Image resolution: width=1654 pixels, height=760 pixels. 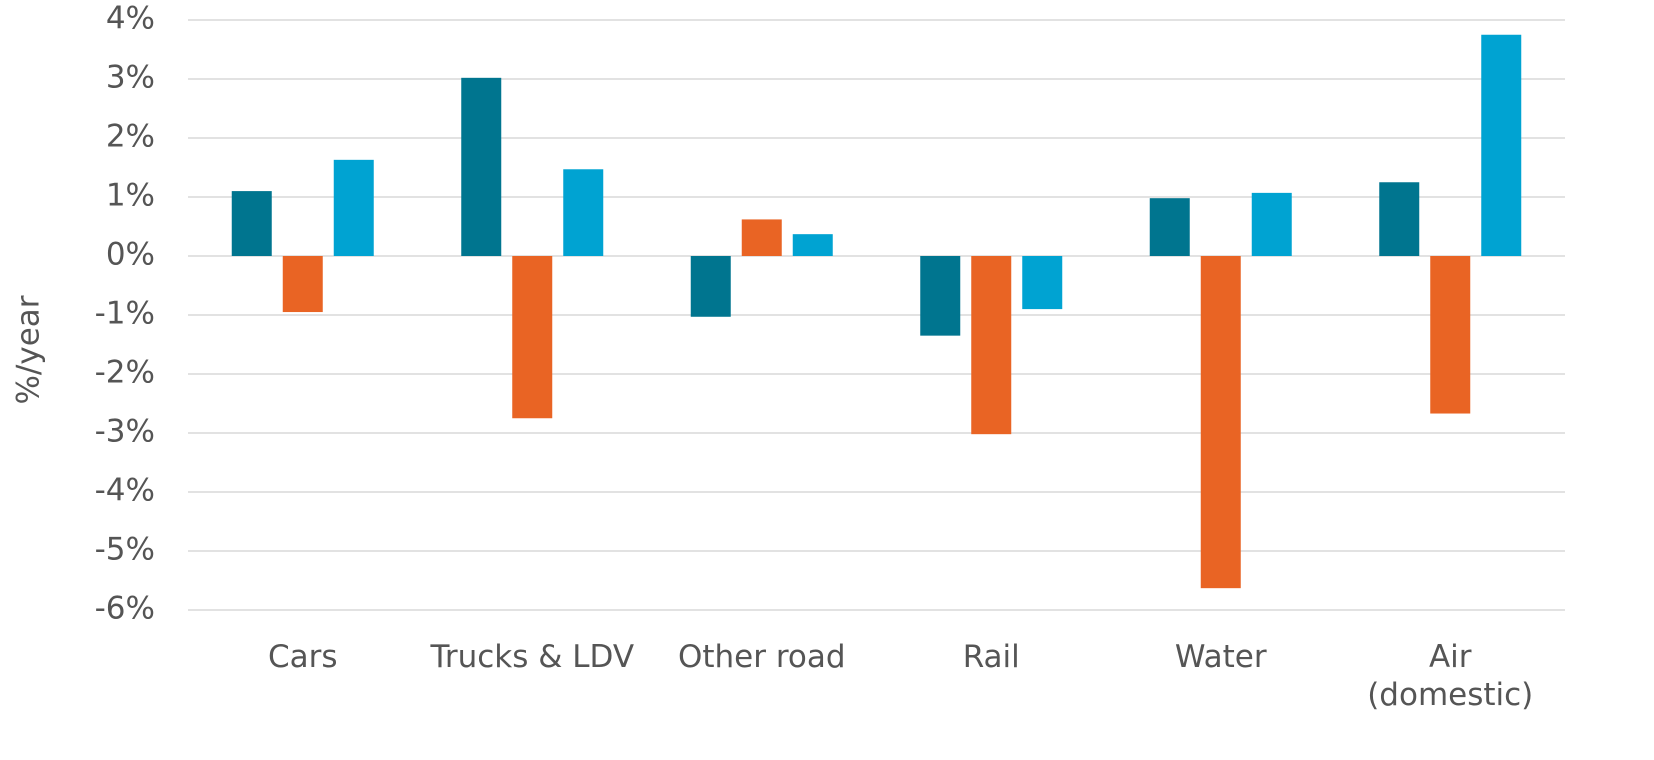 What do you see at coordinates (130, 137) in the screenshot?
I see `y-tick-label: 2%` at bounding box center [130, 137].